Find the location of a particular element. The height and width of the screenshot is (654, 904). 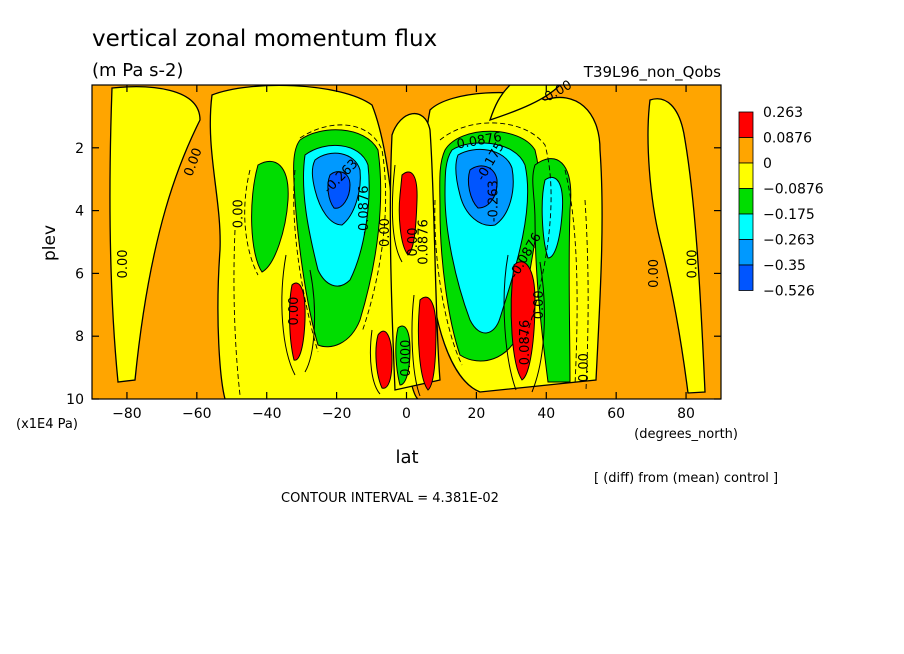

x-tick-label: 0 is located at coordinates (406, 414).